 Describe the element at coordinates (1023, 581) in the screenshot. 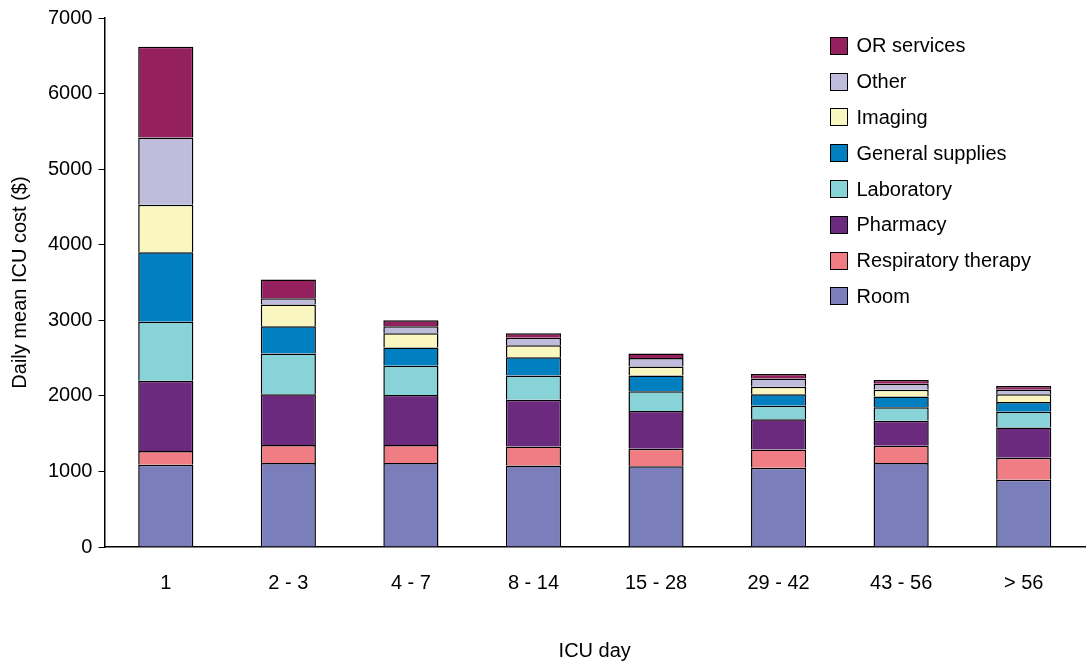

I see `x-tick-label: > 56` at that location.